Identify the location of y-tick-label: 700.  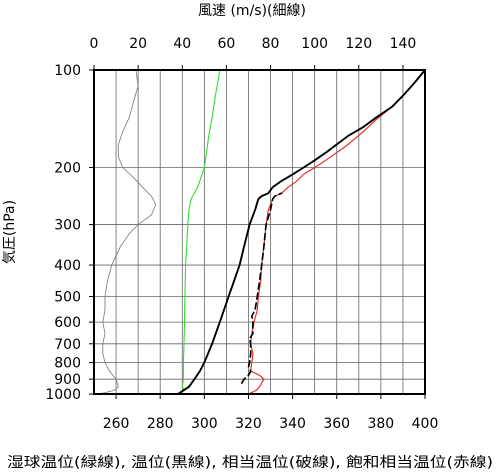
(67, 345).